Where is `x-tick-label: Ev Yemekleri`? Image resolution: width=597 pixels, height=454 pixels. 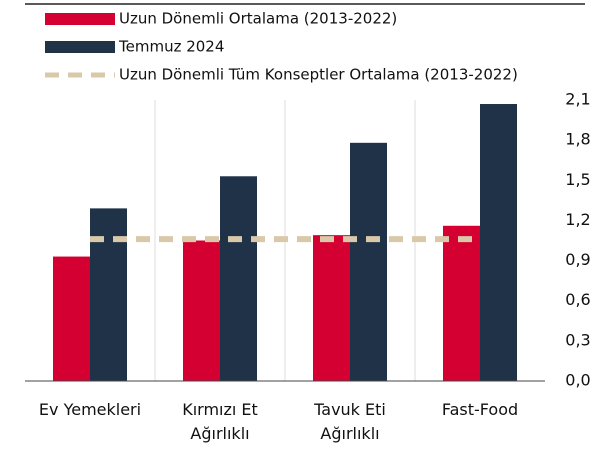 x-tick-label: Ev Yemekleri is located at coordinates (90, 409).